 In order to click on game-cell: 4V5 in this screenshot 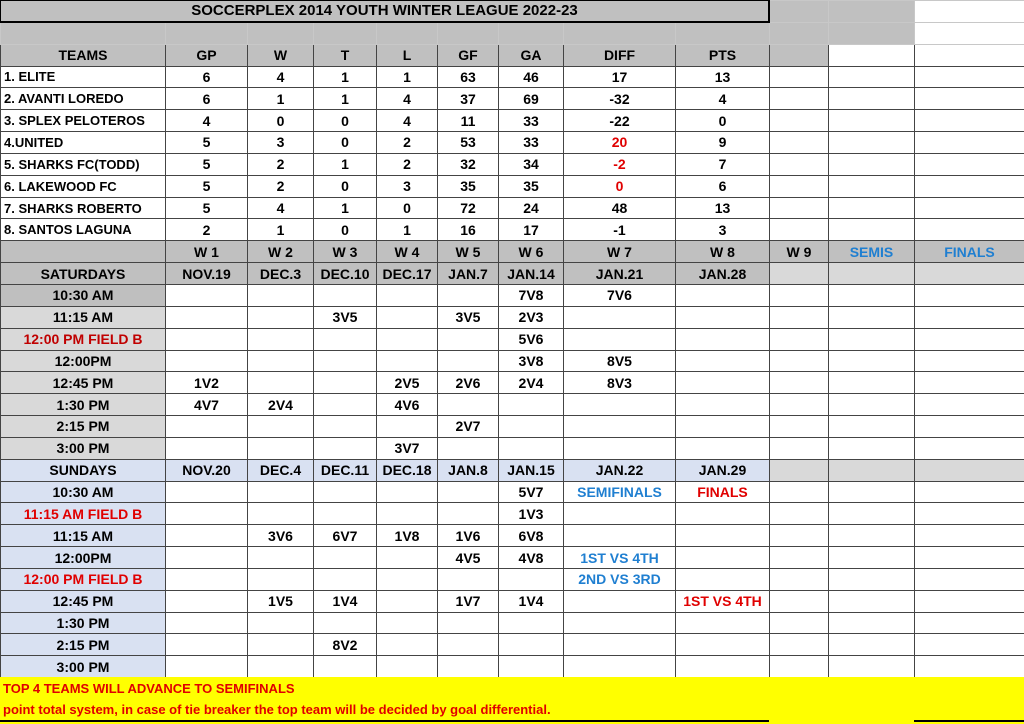, I will do `click(468, 557)`.